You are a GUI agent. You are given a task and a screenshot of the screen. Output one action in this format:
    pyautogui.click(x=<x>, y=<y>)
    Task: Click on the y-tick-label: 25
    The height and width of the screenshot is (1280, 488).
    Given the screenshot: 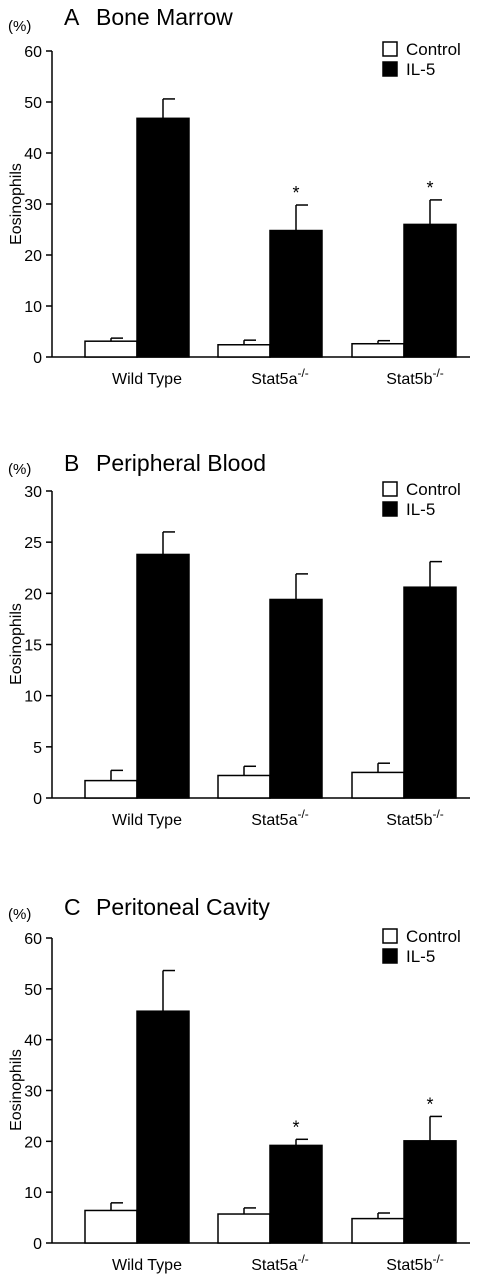 What is the action you would take?
    pyautogui.click(x=33, y=543)
    